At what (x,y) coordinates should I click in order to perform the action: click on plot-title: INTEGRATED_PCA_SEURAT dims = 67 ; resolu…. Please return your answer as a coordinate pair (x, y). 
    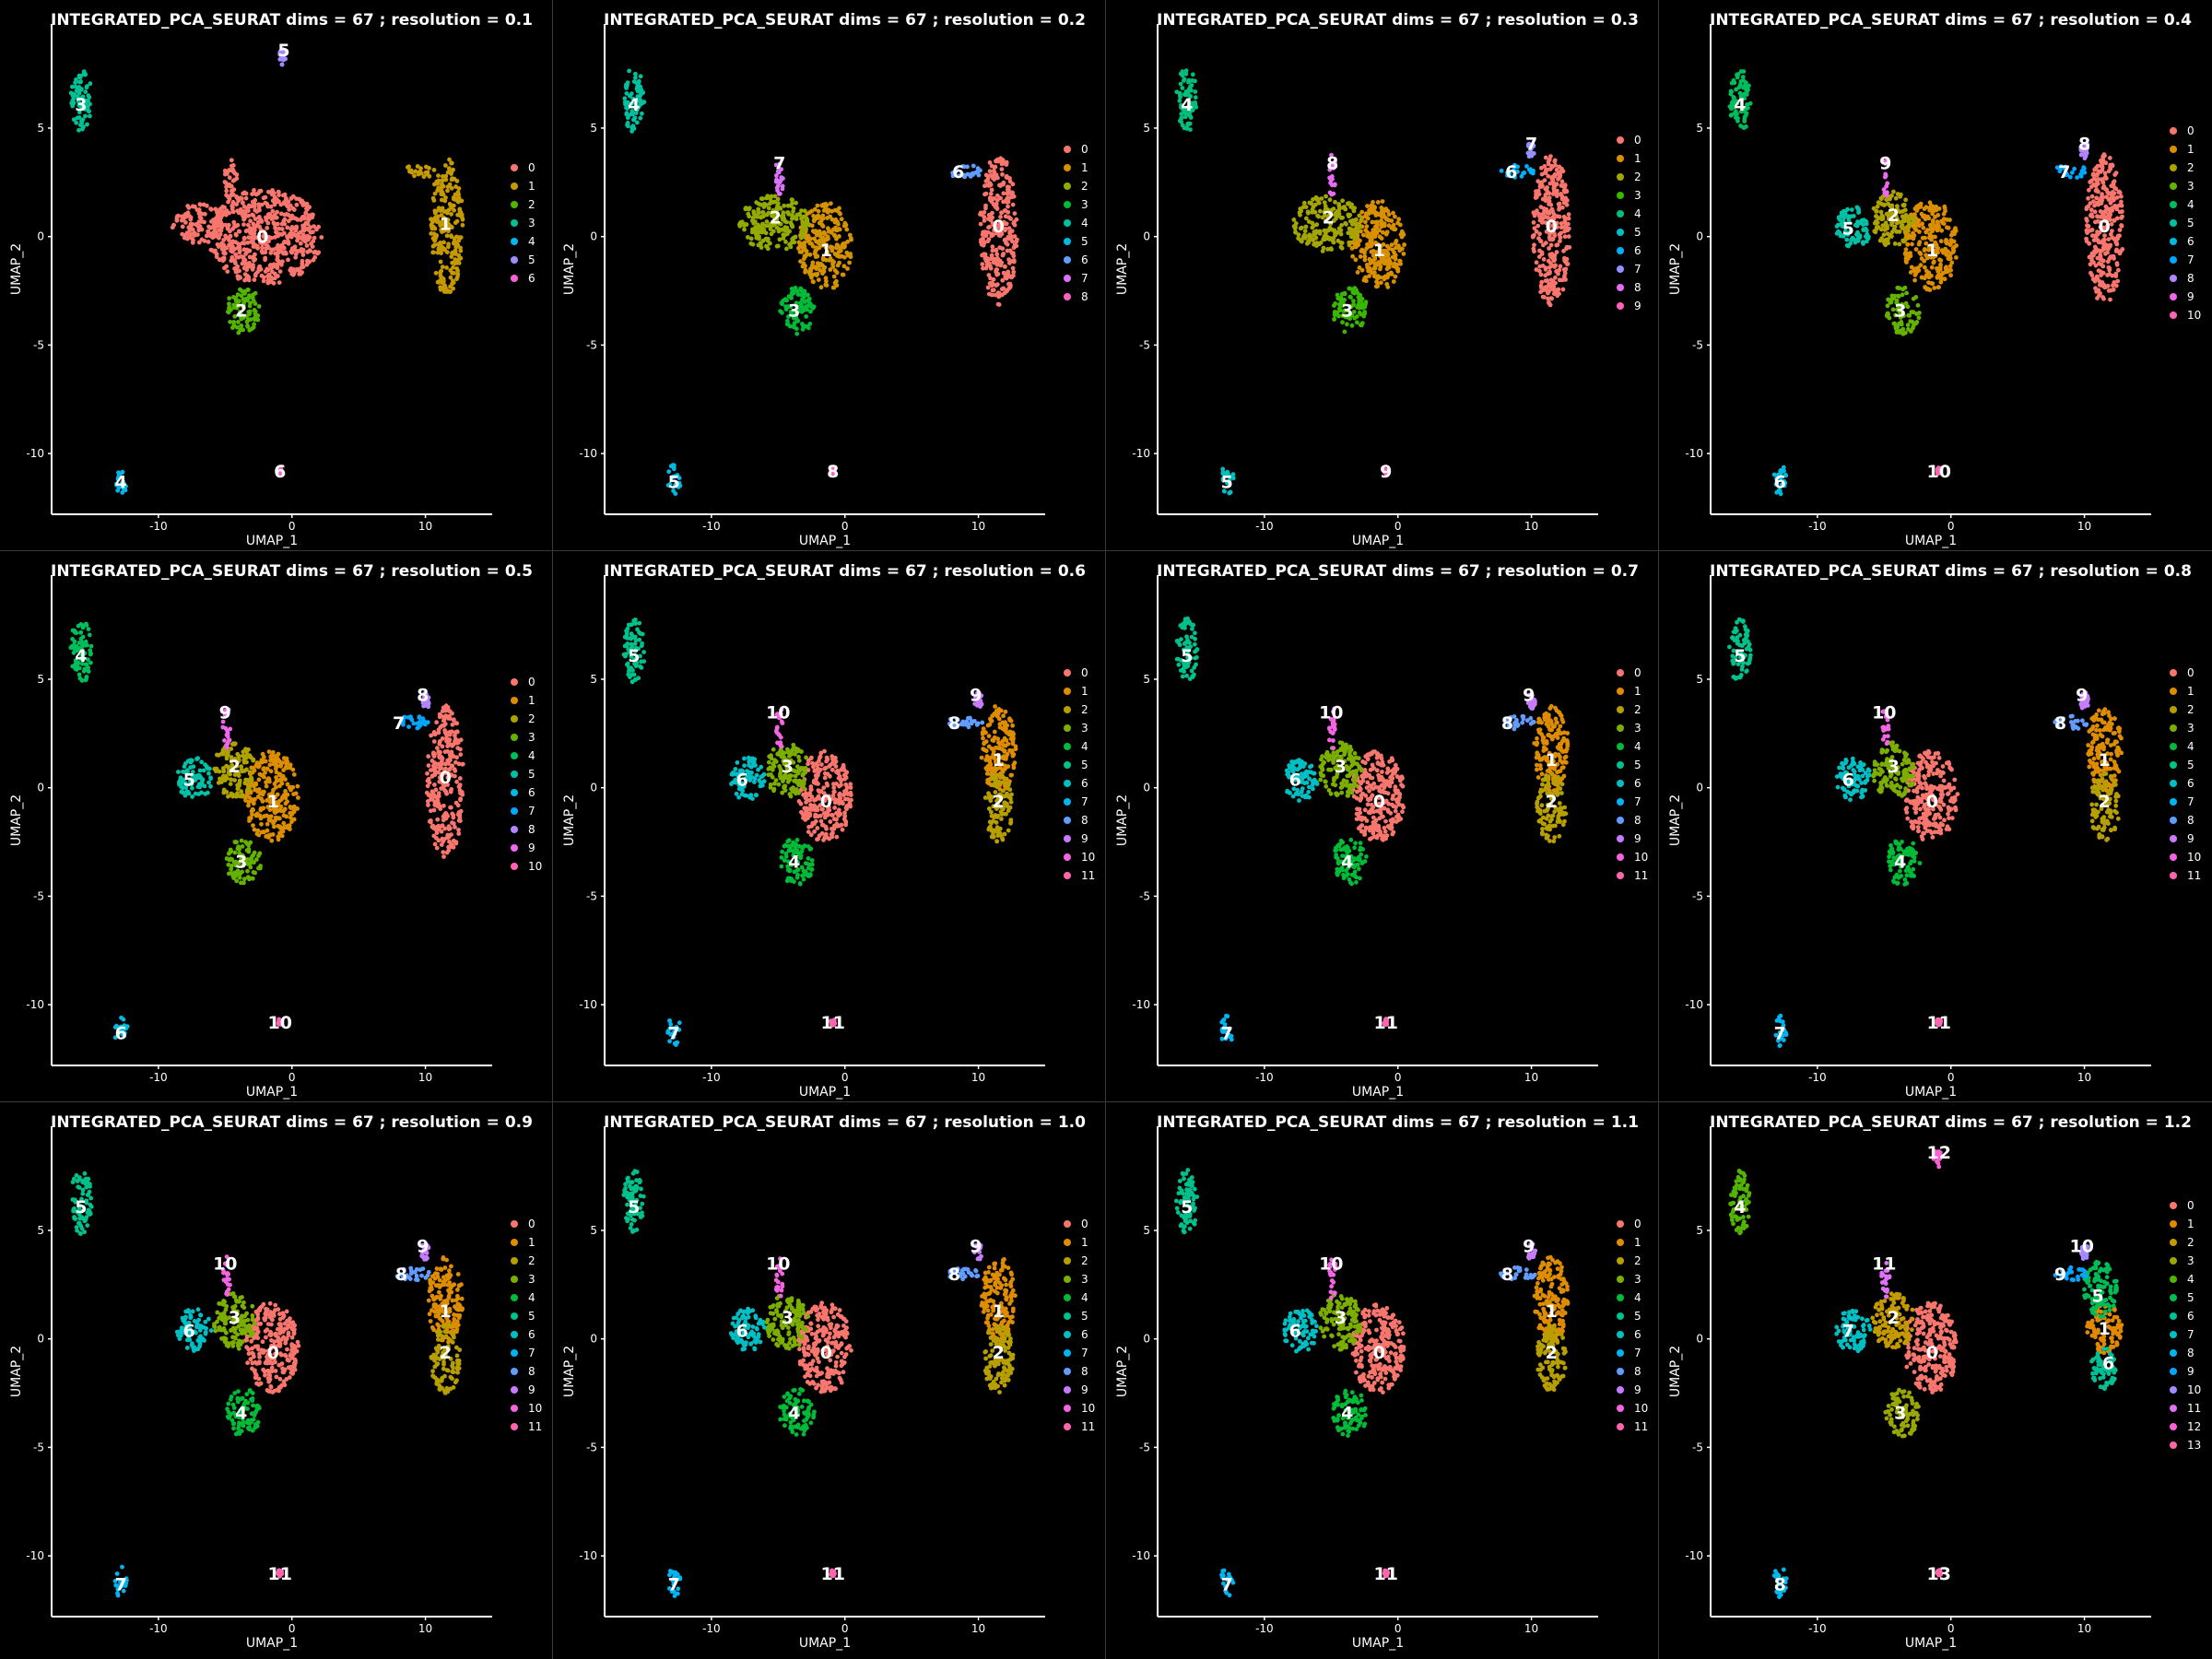
    Looking at the image, I should click on (292, 20).